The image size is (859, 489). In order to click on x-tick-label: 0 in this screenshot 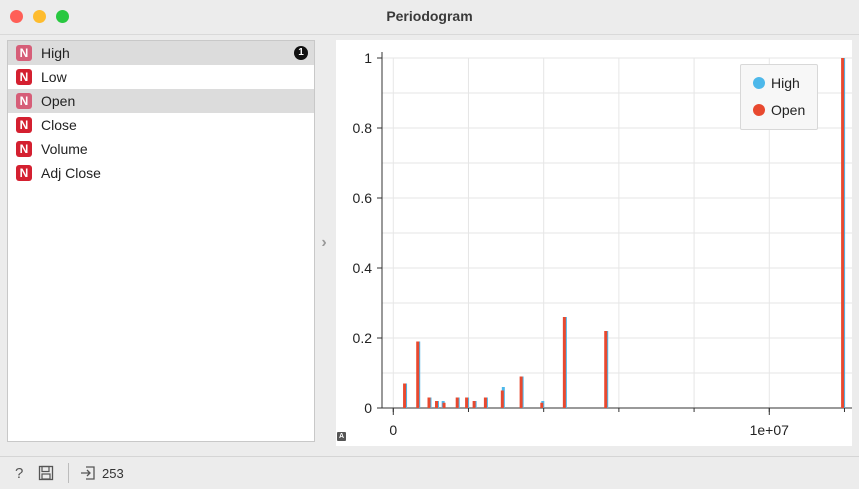, I will do `click(393, 430)`.